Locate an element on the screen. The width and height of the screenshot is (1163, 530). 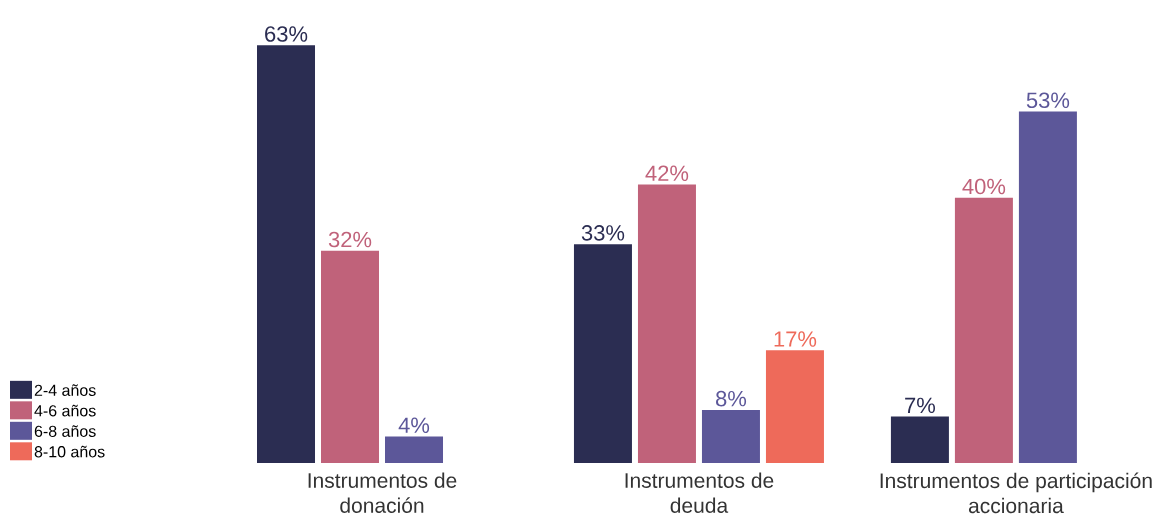
x-tick-label: Instrumentos de participación accionaria is located at coordinates (1016, 493).